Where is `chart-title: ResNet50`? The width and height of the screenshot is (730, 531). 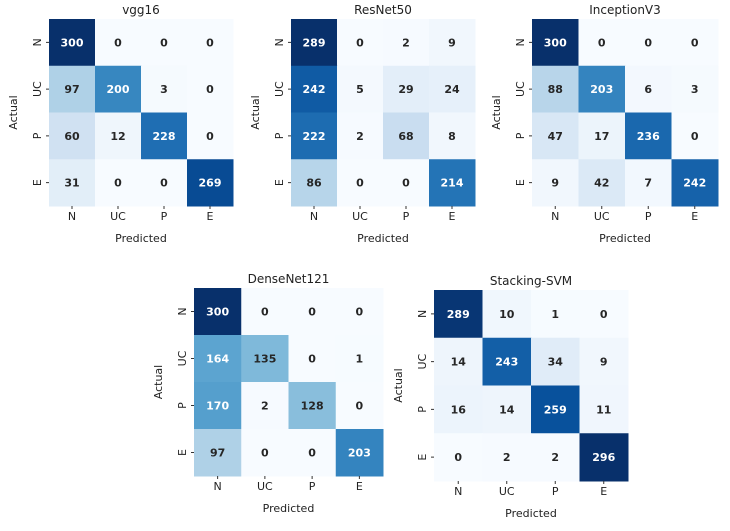
chart-title: ResNet50 is located at coordinates (383, 10).